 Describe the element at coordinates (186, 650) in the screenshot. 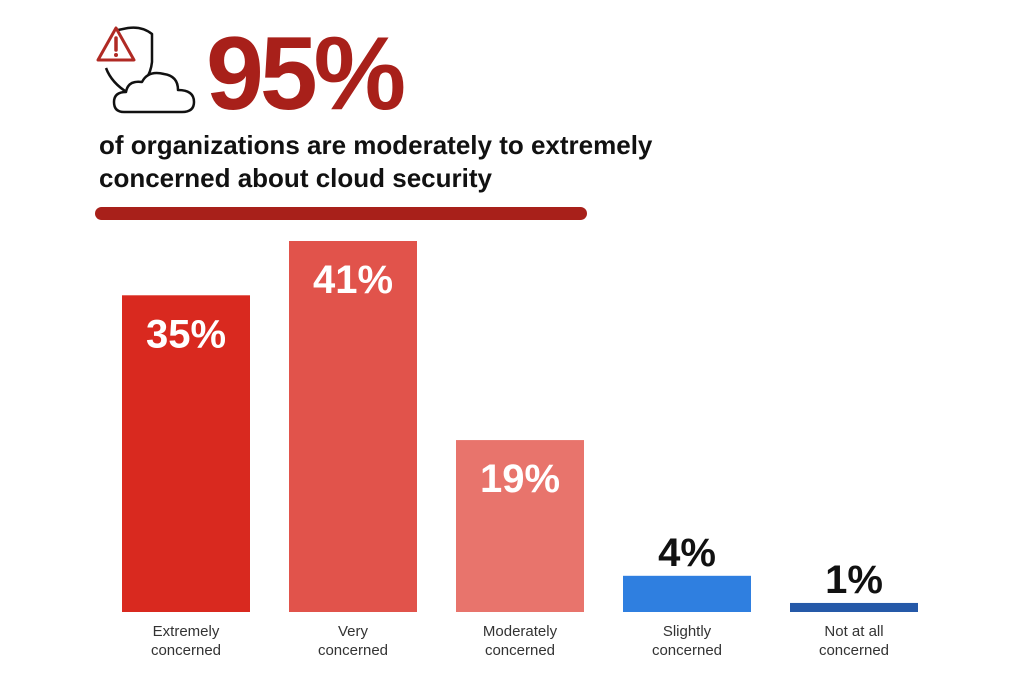

I see `category-label-0-line-1: concerned` at that location.